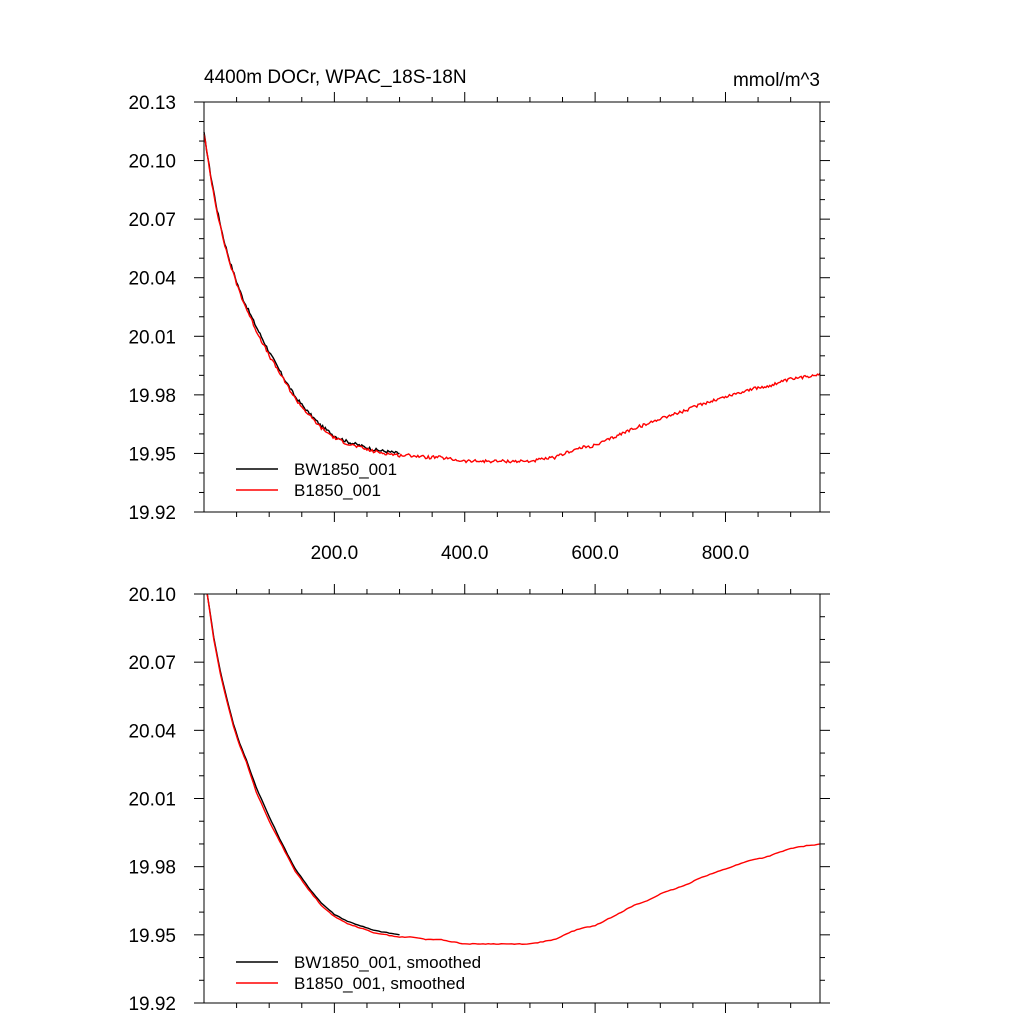  I want to click on top-y-tick-label: 20.01, so click(152, 337).